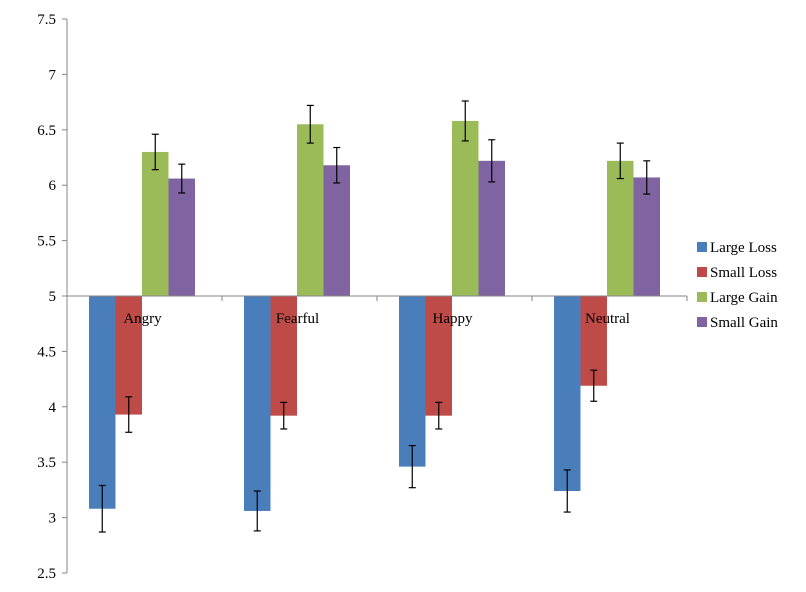 The width and height of the screenshot is (806, 592). What do you see at coordinates (46, 242) in the screenshot?
I see `y-tick-label: 5.5` at bounding box center [46, 242].